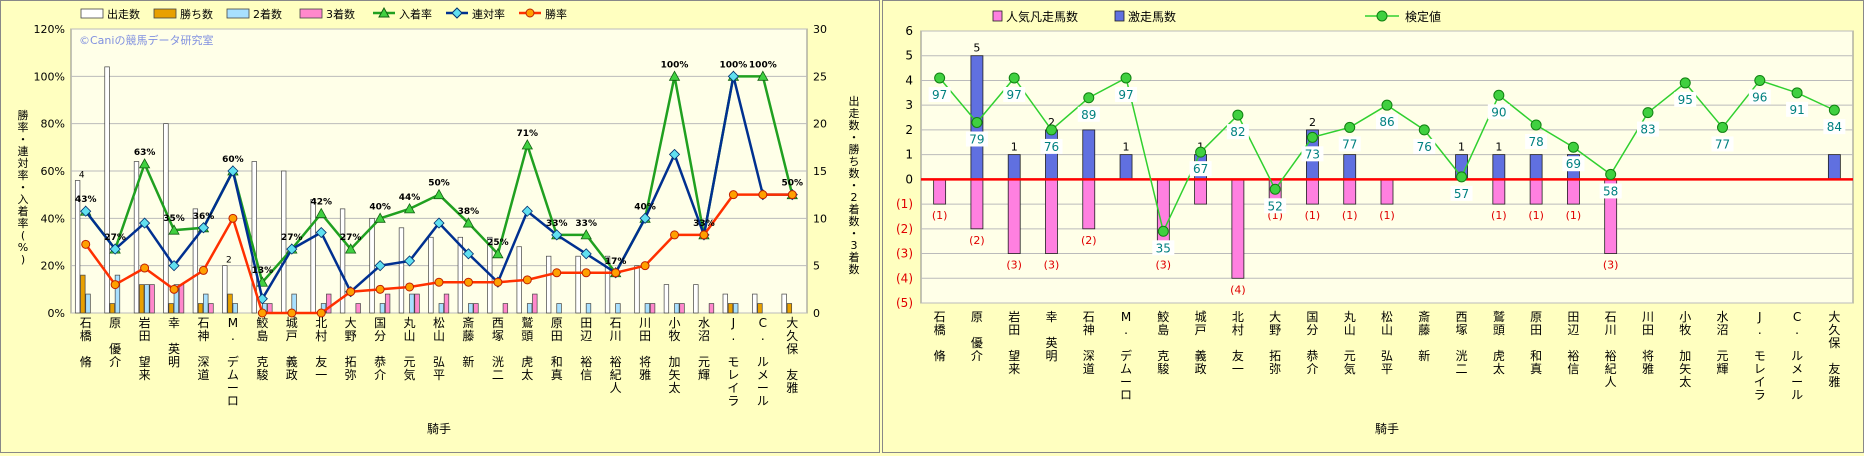  What do you see at coordinates (1536, 330) in the screenshot?
I see `x-tick-label-char: 田` at bounding box center [1536, 330].